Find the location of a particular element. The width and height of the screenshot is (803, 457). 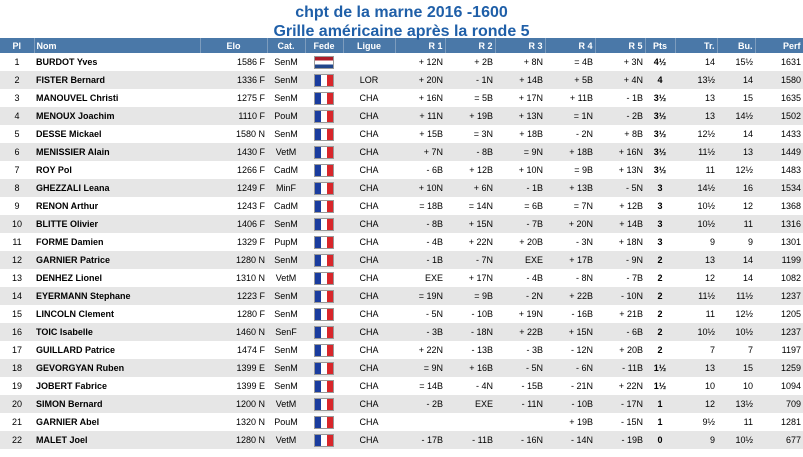

player-performance: 1316 is located at coordinates (779, 224).